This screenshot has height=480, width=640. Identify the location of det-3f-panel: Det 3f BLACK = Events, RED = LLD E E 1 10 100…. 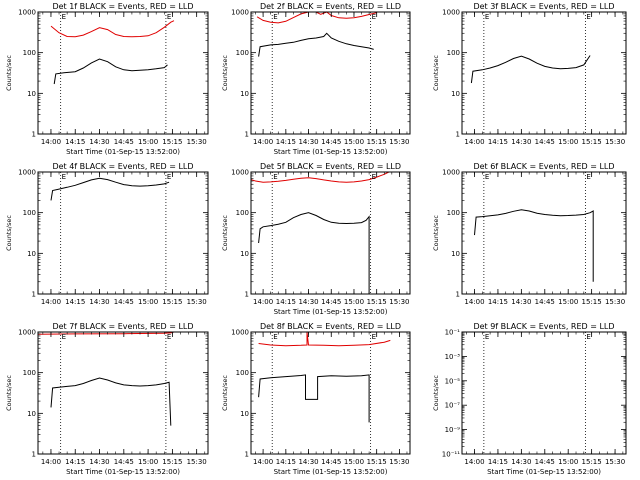
(529, 74).